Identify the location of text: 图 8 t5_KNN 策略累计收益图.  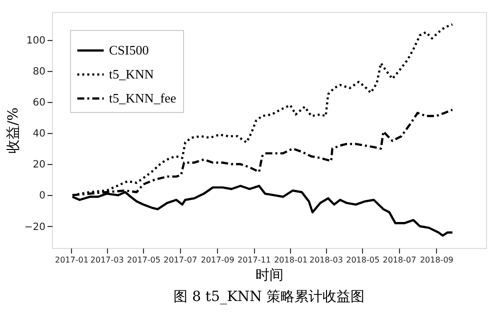
(269, 297).